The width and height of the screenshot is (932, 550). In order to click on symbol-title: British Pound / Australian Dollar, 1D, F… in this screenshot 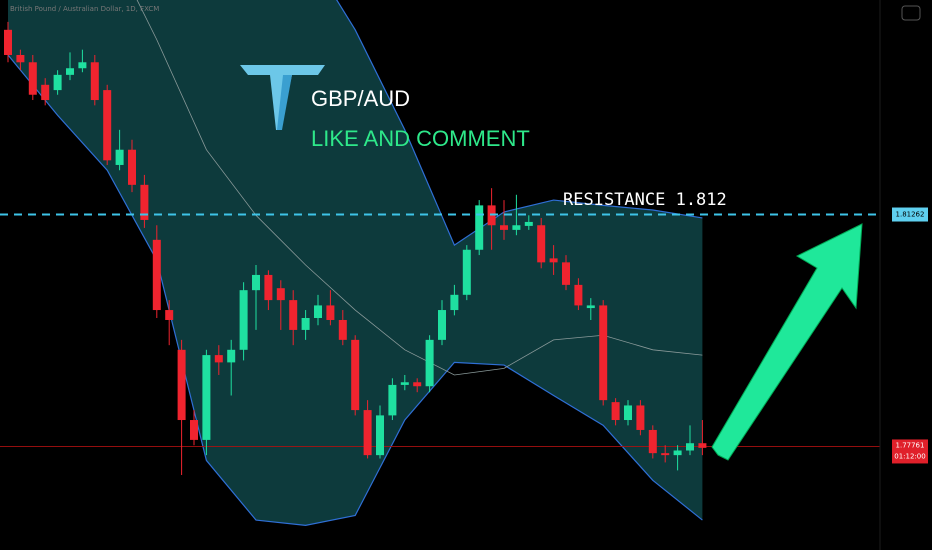, I will do `click(84, 9)`.